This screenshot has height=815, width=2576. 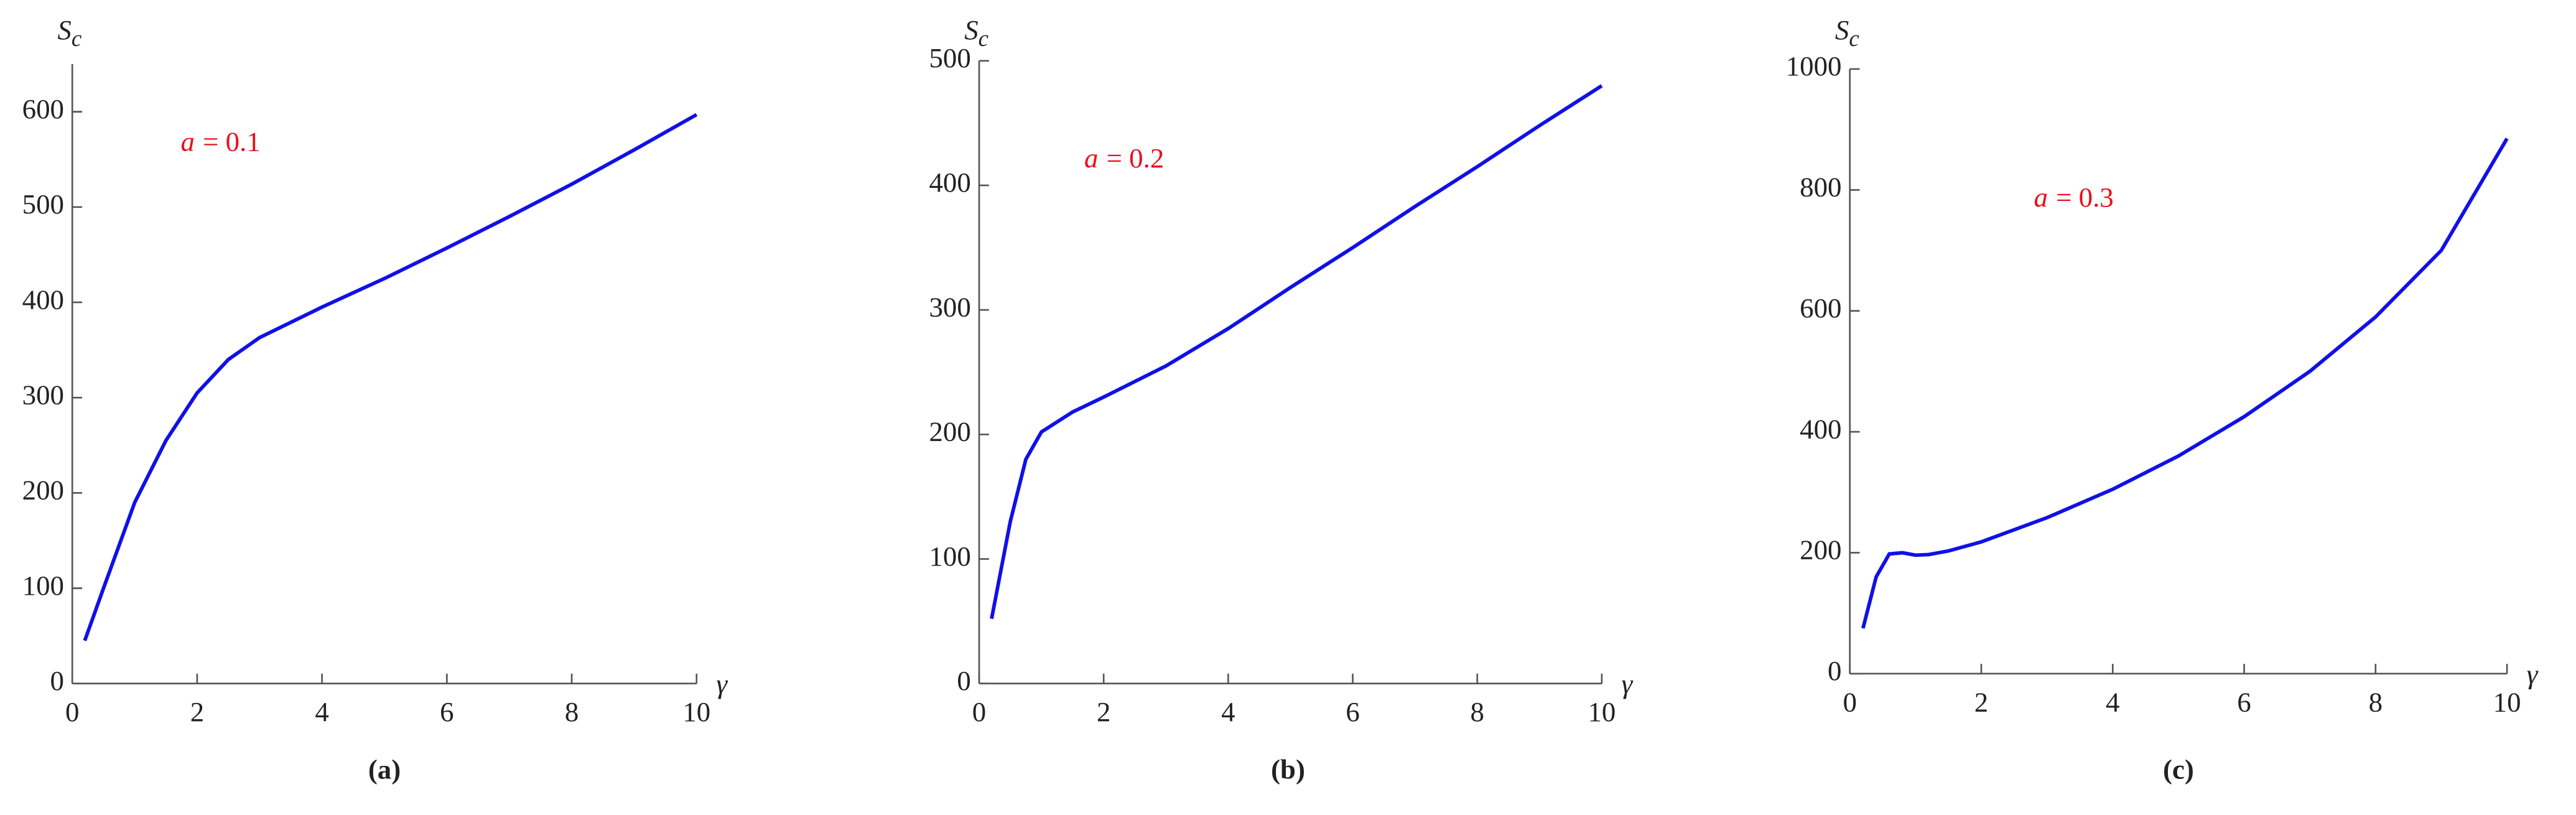 What do you see at coordinates (1814, 66) in the screenshot?
I see `y-tick-label: 1000` at bounding box center [1814, 66].